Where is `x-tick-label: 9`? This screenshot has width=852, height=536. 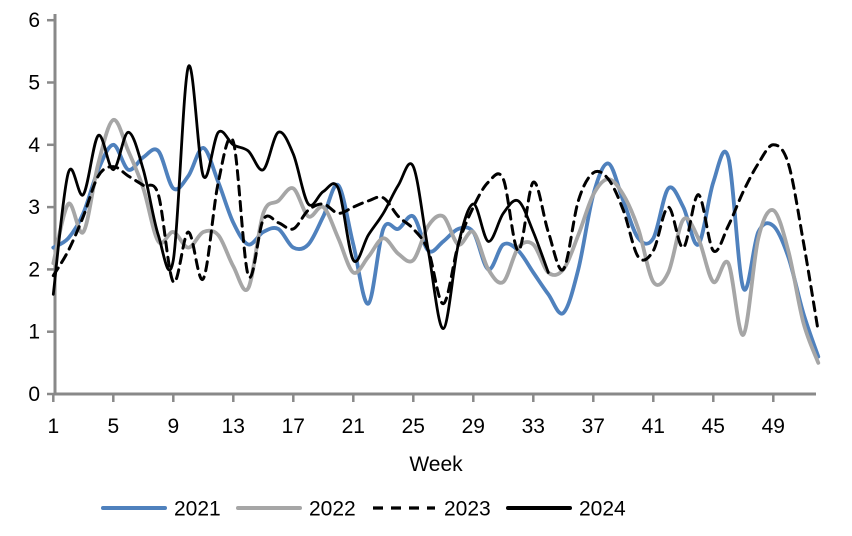 x-tick-label: 9 is located at coordinates (173, 426).